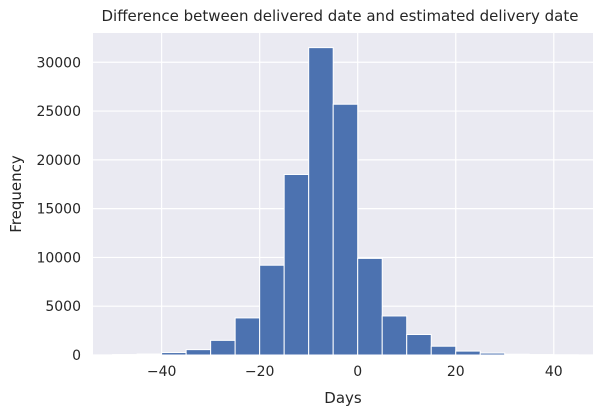 The height and width of the screenshot is (411, 599). What do you see at coordinates (58, 161) in the screenshot?
I see `y-tick-label: 20000` at bounding box center [58, 161].